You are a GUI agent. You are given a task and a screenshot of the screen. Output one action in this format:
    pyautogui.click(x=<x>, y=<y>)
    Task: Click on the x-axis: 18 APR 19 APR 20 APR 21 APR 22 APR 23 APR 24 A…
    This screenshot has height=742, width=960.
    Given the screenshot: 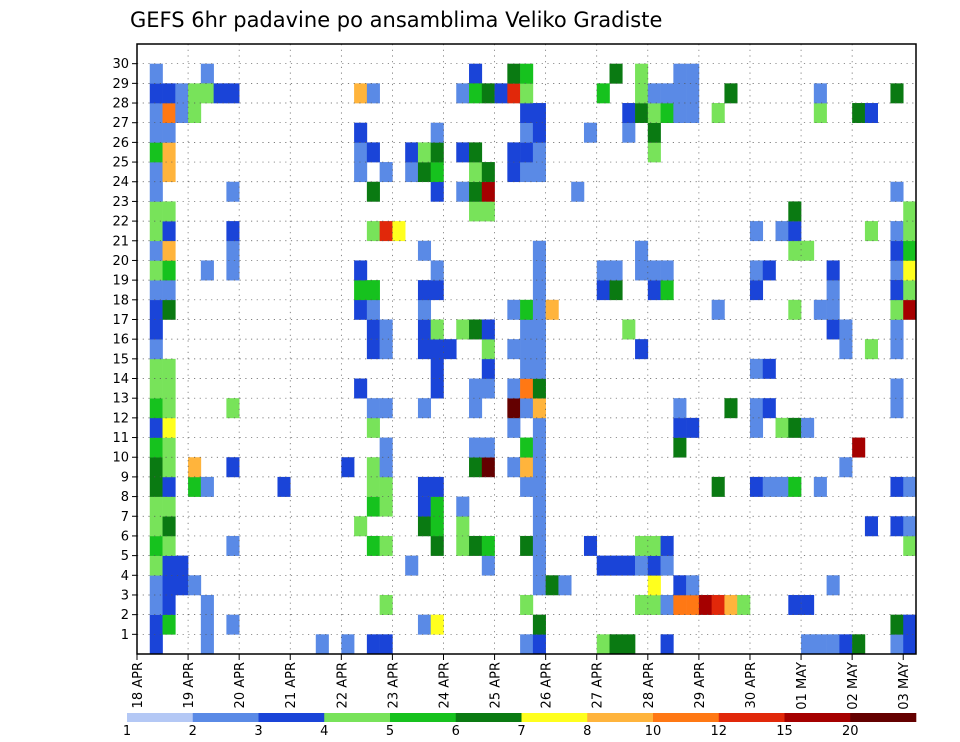 What is the action you would take?
    pyautogui.click(x=521, y=682)
    